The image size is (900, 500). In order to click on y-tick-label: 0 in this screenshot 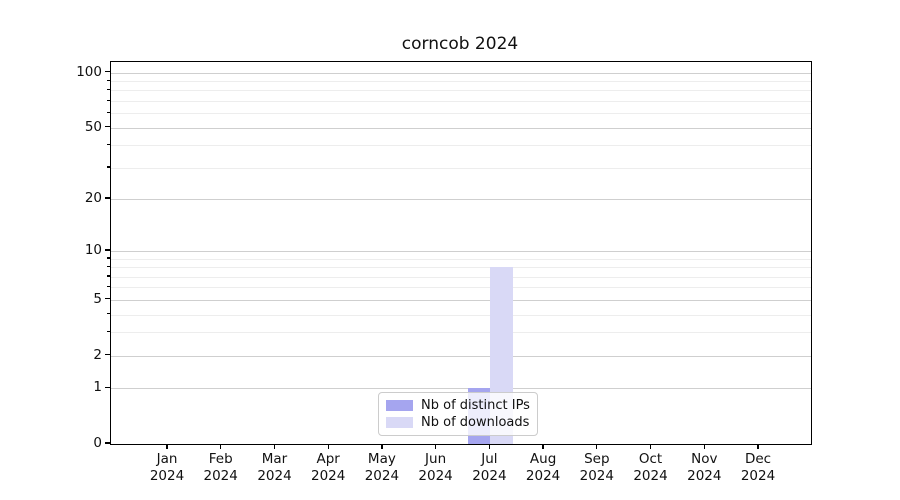, I will do `click(97, 443)`.